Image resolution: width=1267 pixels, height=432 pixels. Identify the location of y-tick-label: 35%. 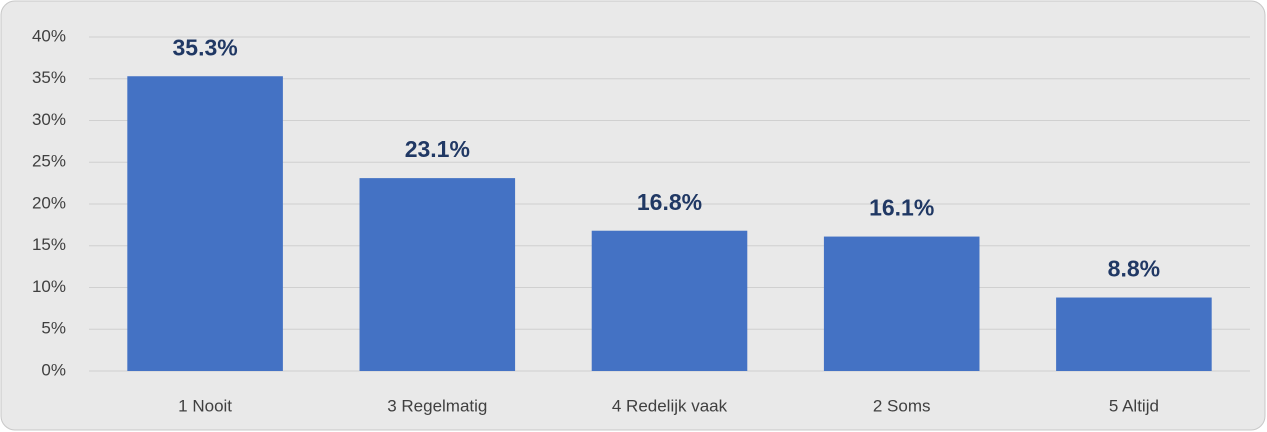
(49, 77).